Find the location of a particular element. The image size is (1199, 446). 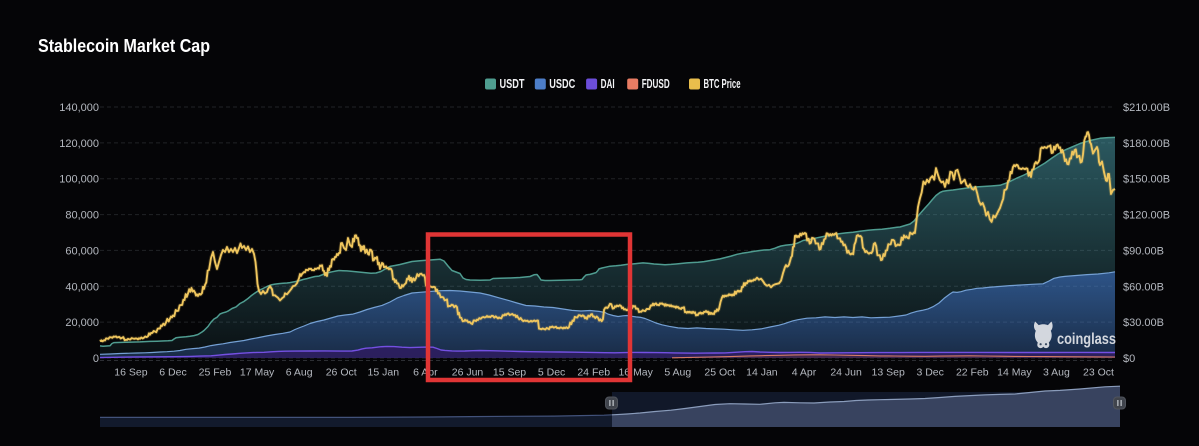

svg-text: BTC Price is located at coordinates (722, 83).